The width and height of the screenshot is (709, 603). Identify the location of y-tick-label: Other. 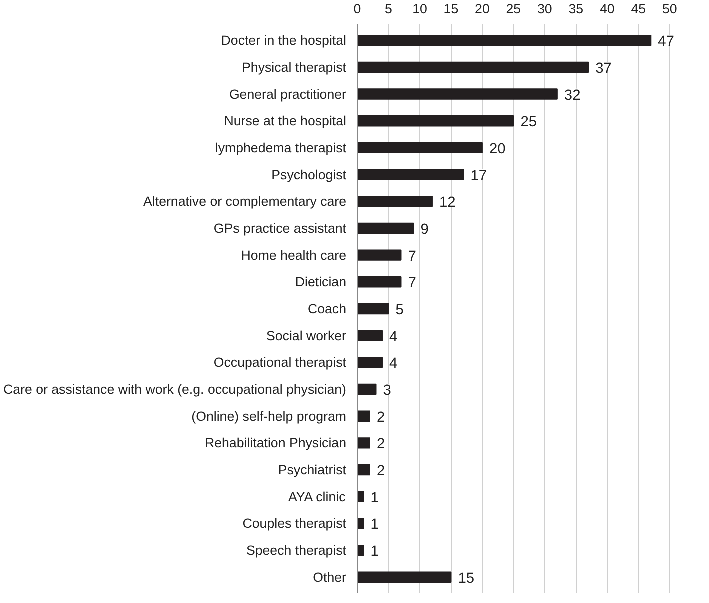
(330, 577).